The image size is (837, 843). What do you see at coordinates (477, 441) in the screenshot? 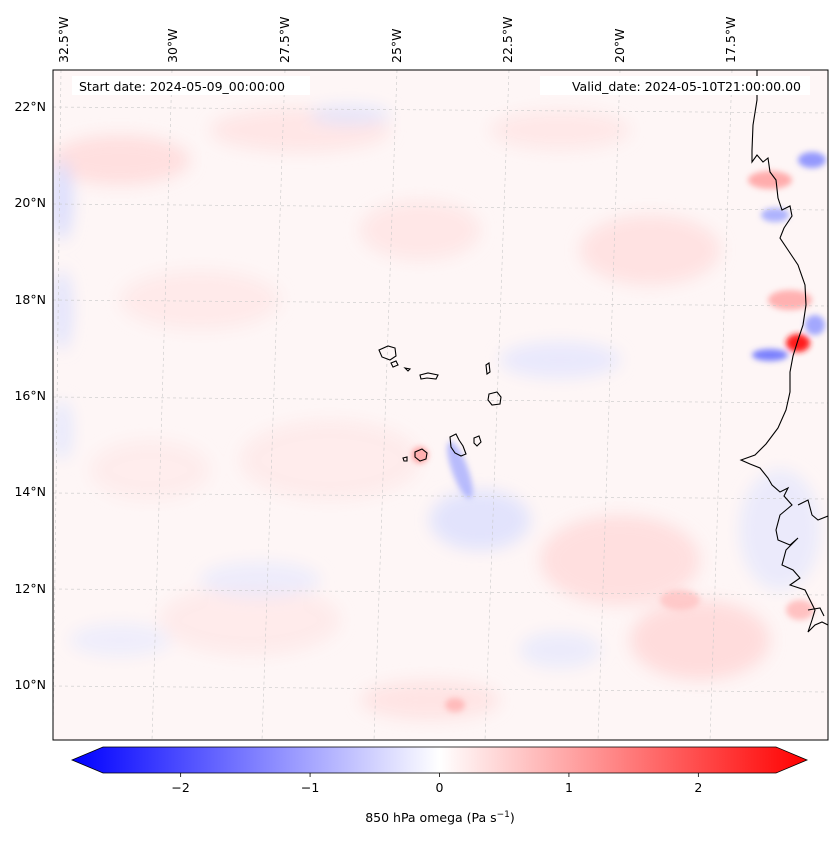
I see `island-maio` at bounding box center [477, 441].